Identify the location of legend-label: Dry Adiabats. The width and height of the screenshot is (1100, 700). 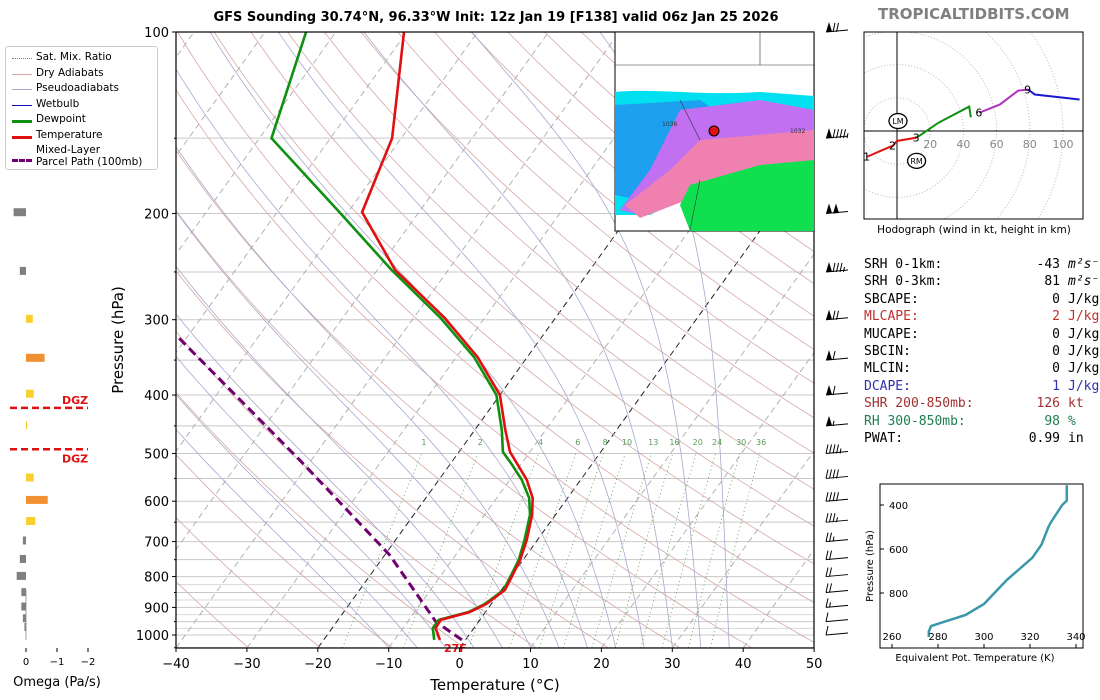
(70, 72).